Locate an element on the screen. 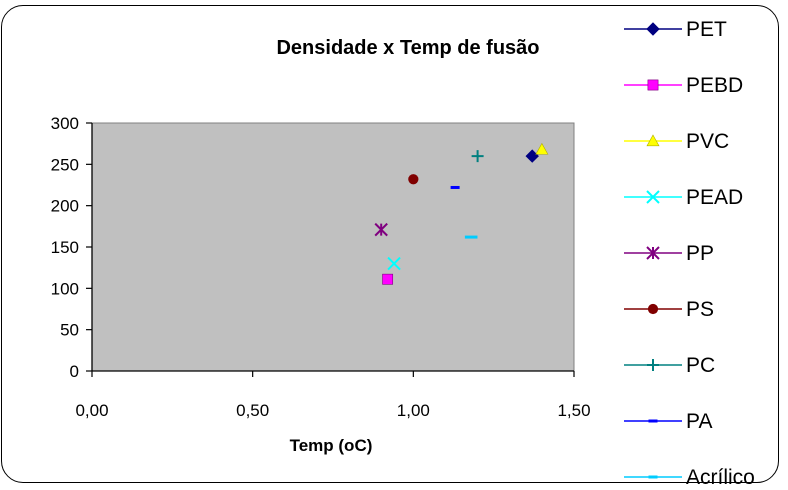 Image resolution: width=788 pixels, height=490 pixels. legend-label-pead: PEAD is located at coordinates (714, 197).